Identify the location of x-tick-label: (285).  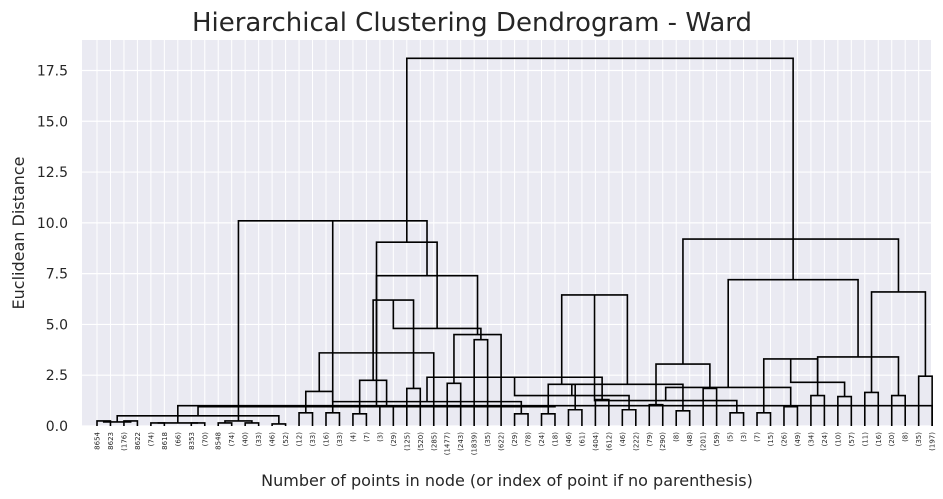
(434, 441).